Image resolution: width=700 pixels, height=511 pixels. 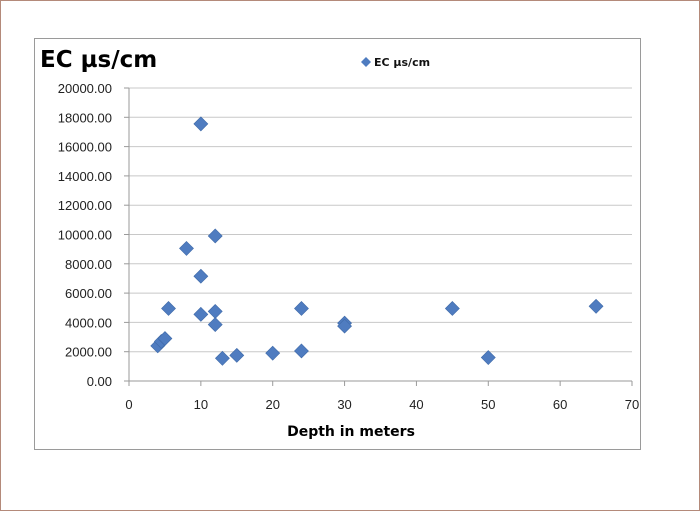 I want to click on x-tick-label: 10, so click(x=201, y=404).